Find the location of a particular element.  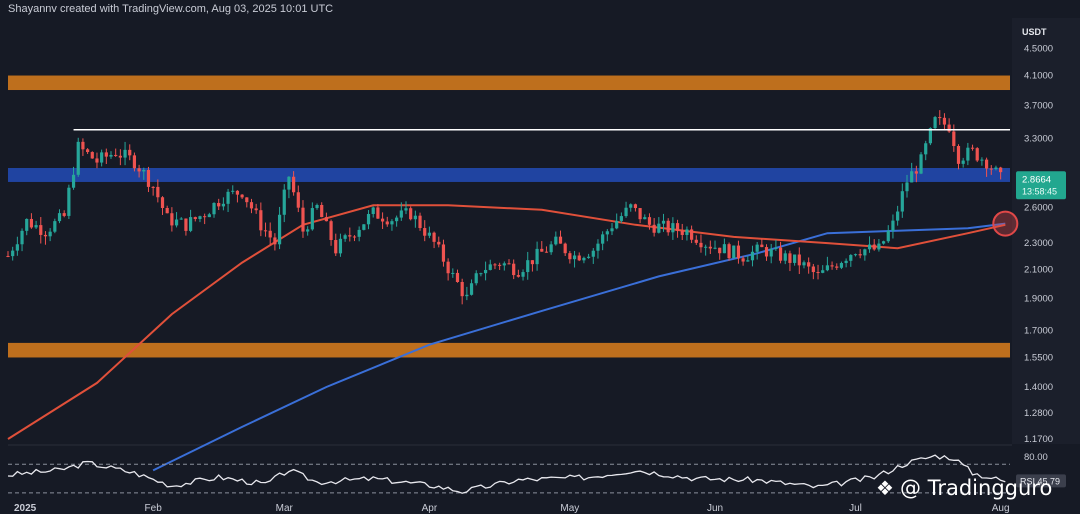

zone-key-level is located at coordinates (509, 175).